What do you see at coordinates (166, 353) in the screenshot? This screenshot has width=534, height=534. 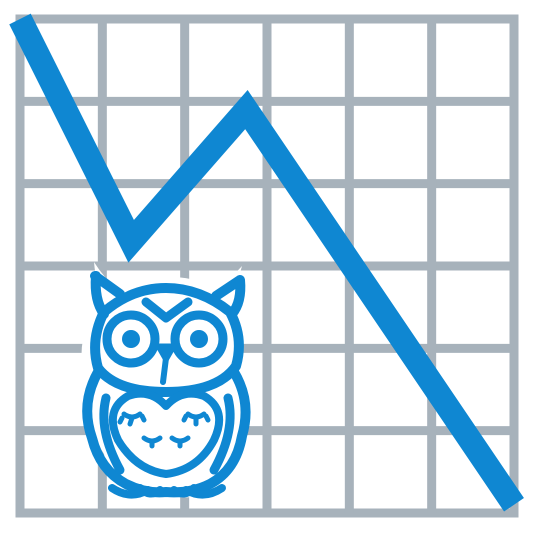 I see `owl-beak` at bounding box center [166, 353].